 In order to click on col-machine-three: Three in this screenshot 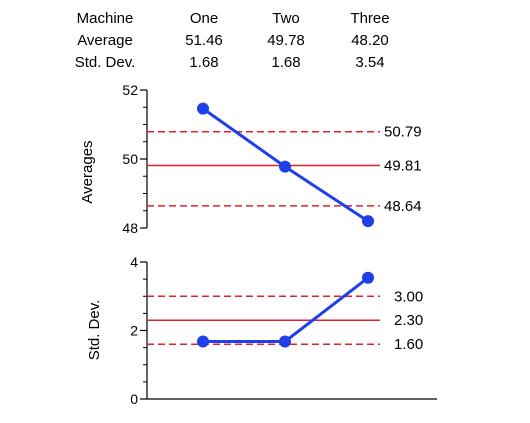, I will do `click(369, 18)`.